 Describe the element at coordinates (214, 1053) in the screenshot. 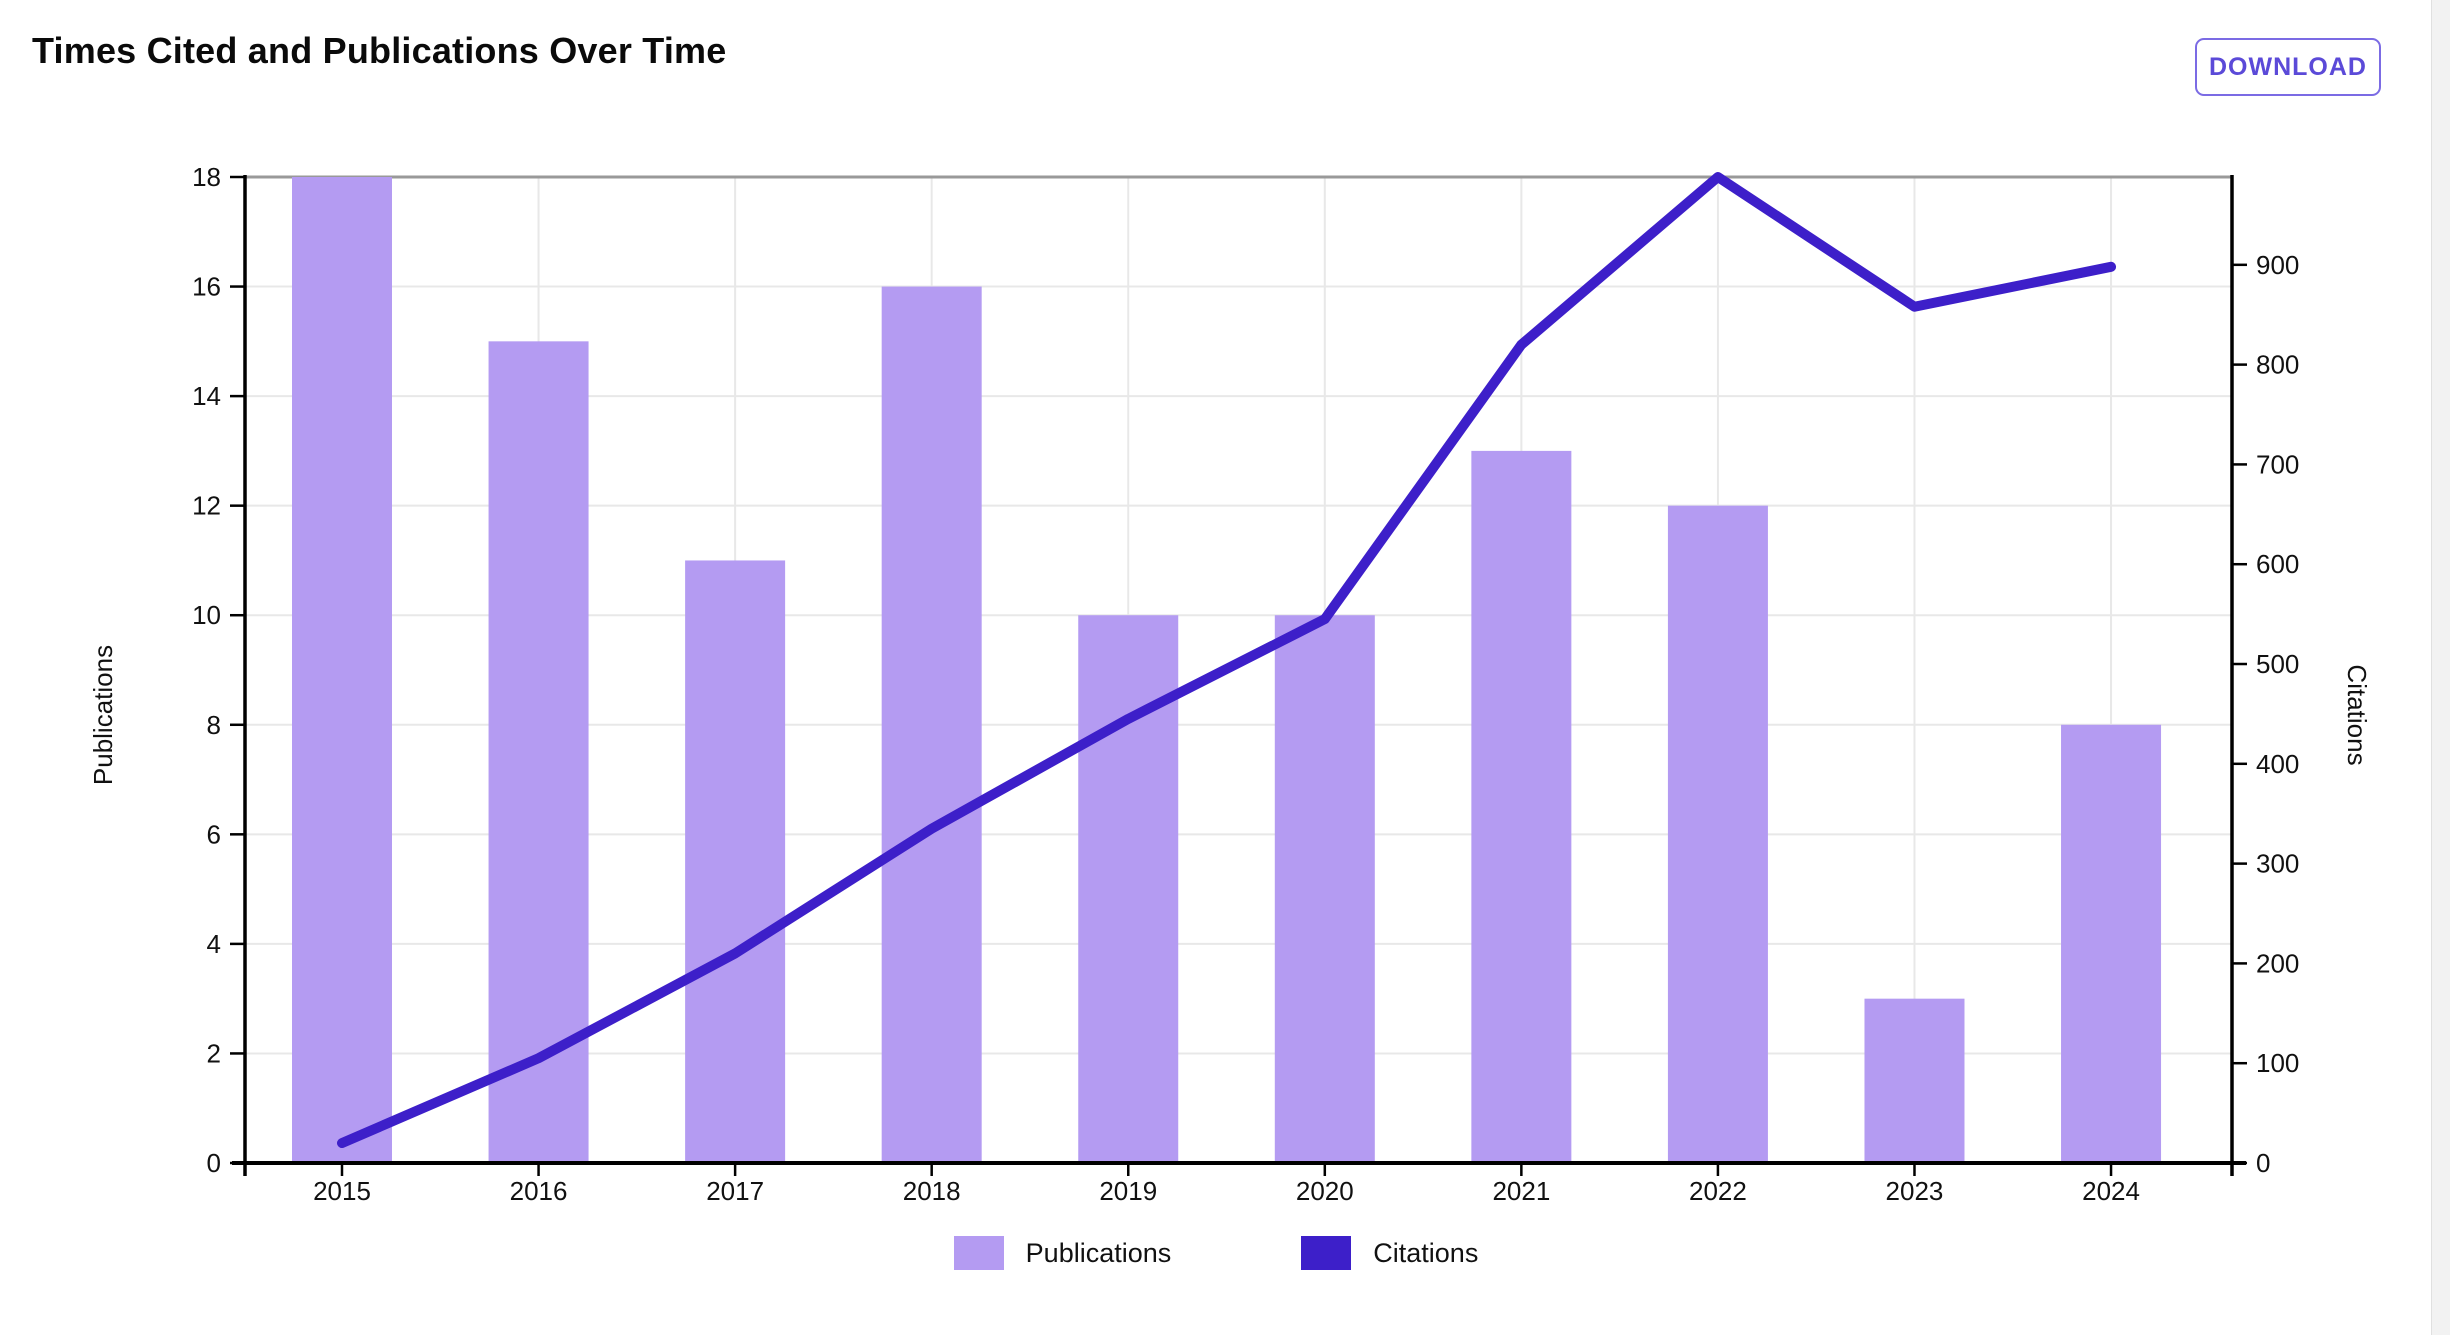

I see `left-tick-label-2: 2` at that location.